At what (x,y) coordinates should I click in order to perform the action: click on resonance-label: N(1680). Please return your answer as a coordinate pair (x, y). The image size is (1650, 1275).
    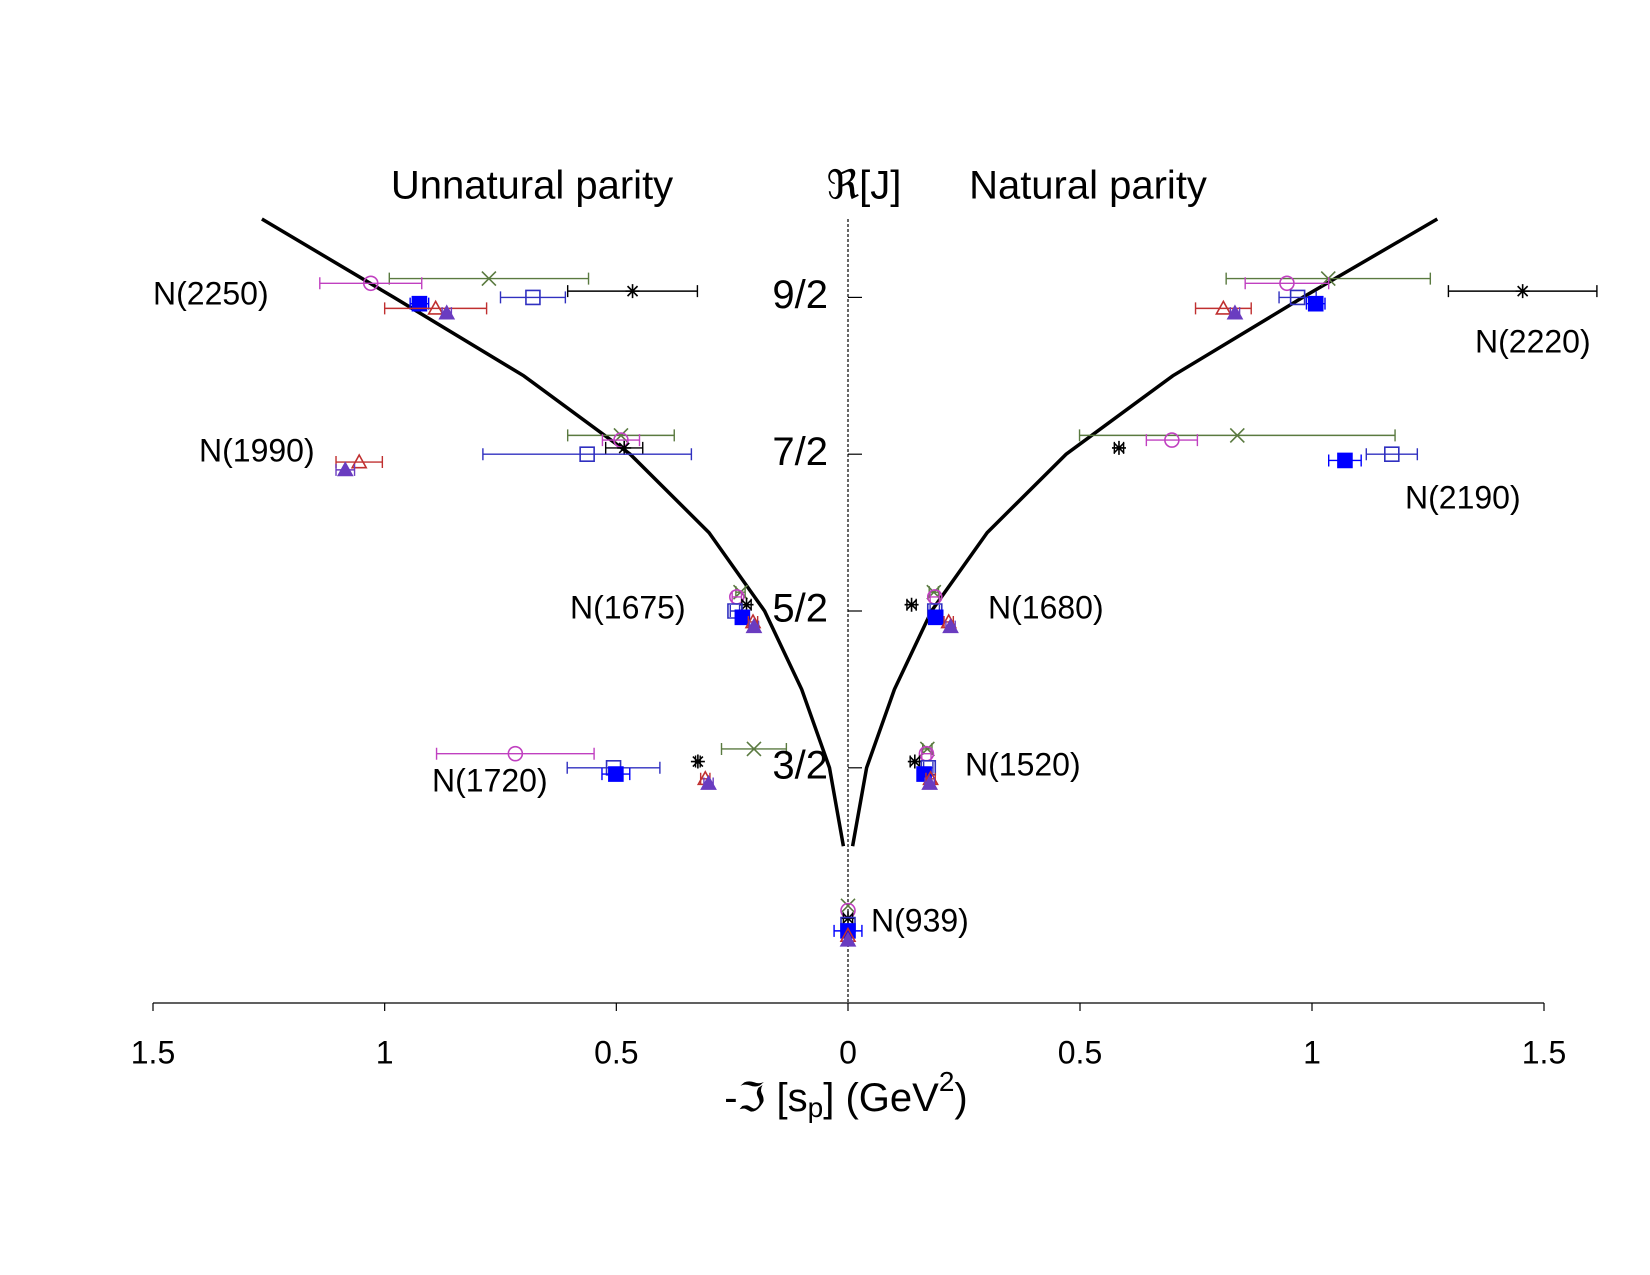
    Looking at the image, I should click on (1046, 607).